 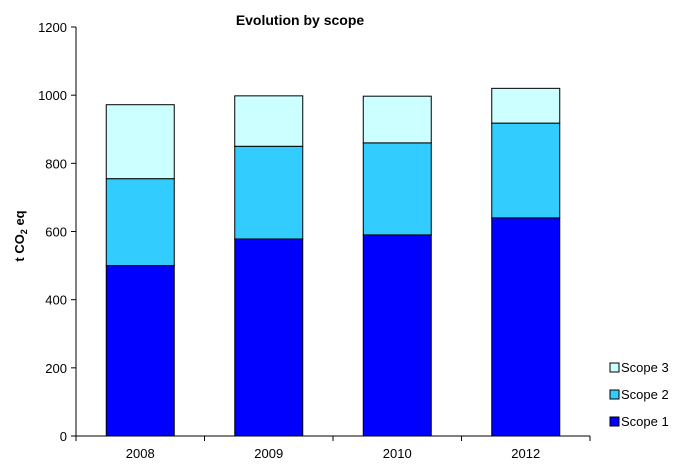 What do you see at coordinates (333, 448) in the screenshot?
I see `x-axis-ticks: 2008 2009 2010 2012` at bounding box center [333, 448].